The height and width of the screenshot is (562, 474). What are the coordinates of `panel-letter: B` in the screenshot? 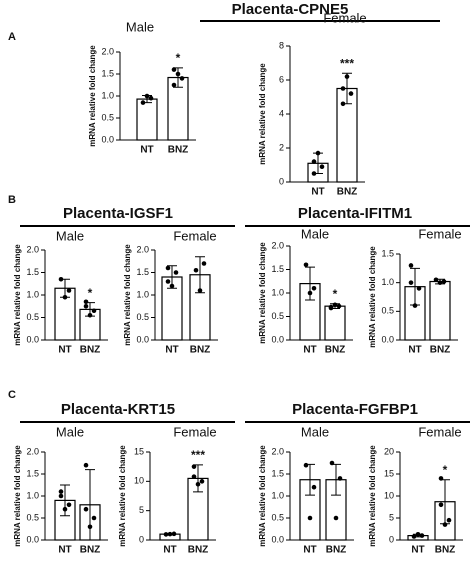 It's located at (12, 200).